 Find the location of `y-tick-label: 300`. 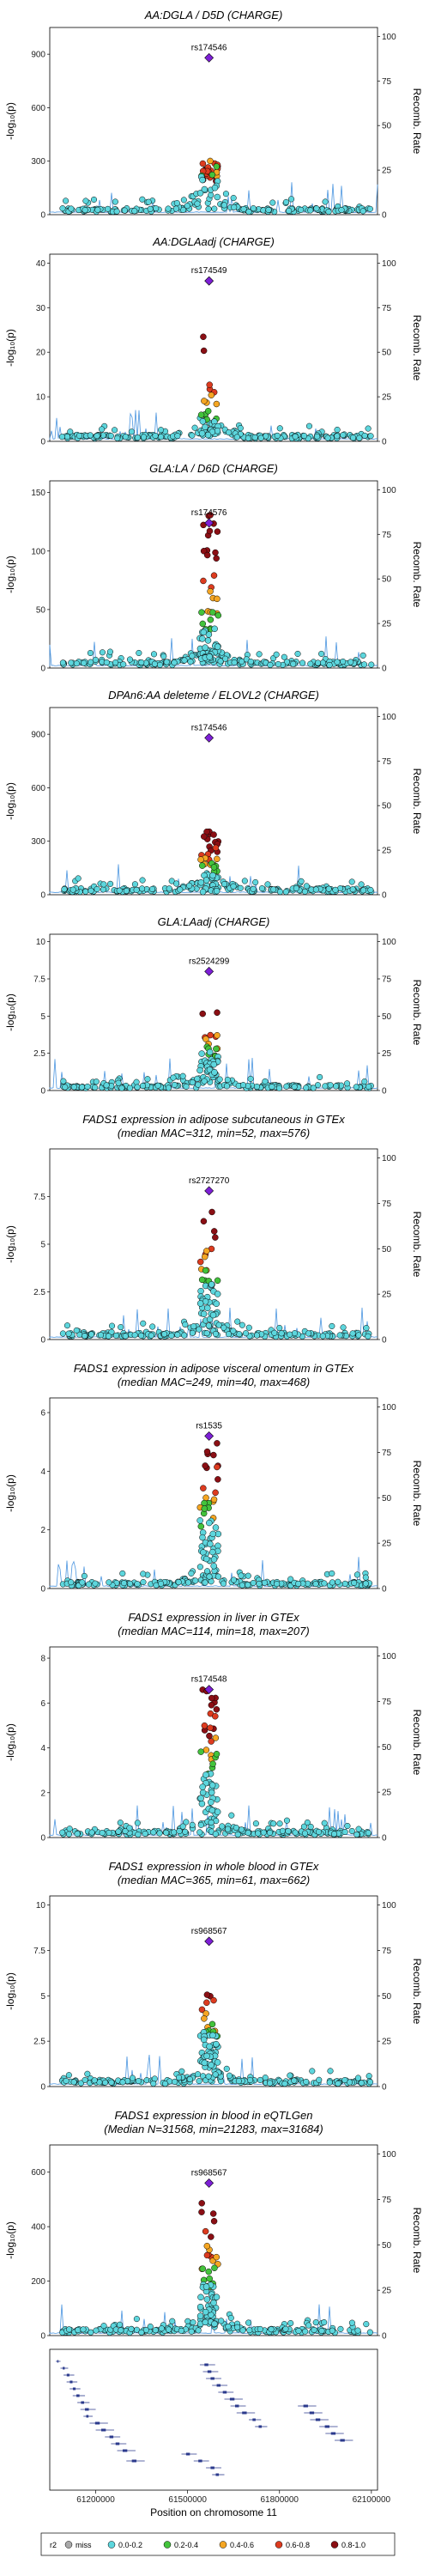

y-tick-label: 300 is located at coordinates (38, 842).